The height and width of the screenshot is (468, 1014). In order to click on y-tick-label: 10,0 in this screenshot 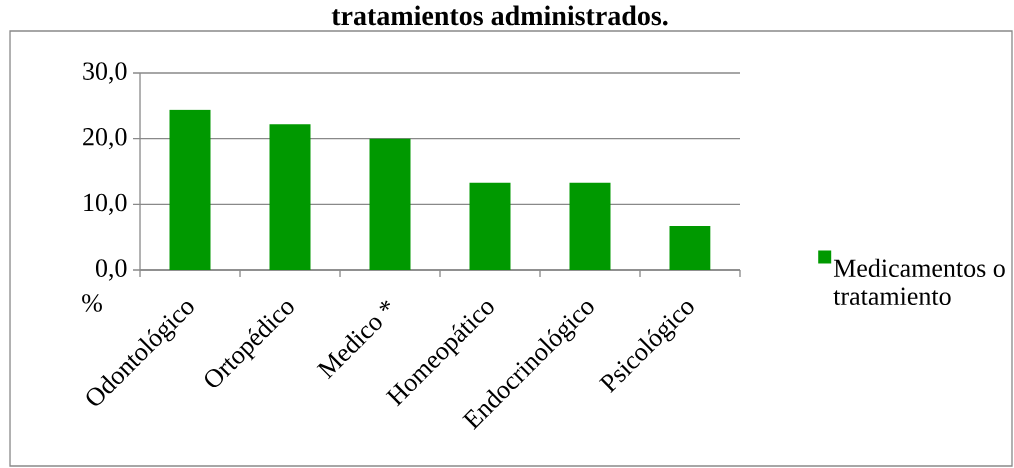, I will do `click(105, 204)`.